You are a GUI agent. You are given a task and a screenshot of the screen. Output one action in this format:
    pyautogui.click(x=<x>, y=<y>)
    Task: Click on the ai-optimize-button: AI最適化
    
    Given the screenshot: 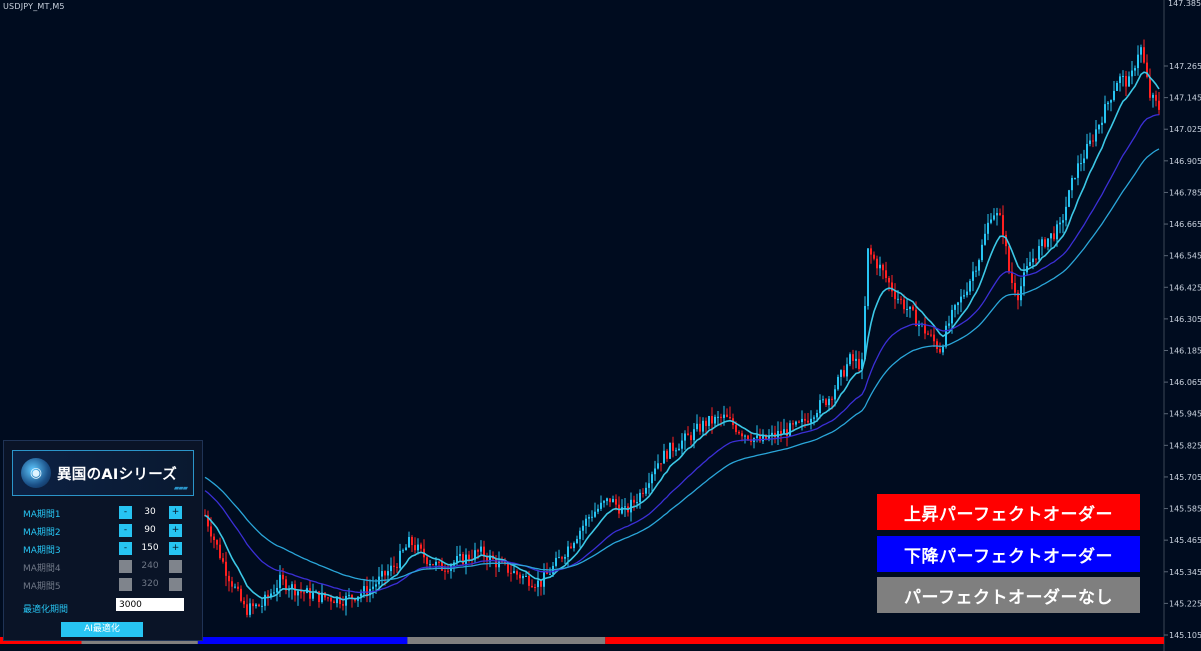 What is the action you would take?
    pyautogui.click(x=102, y=629)
    